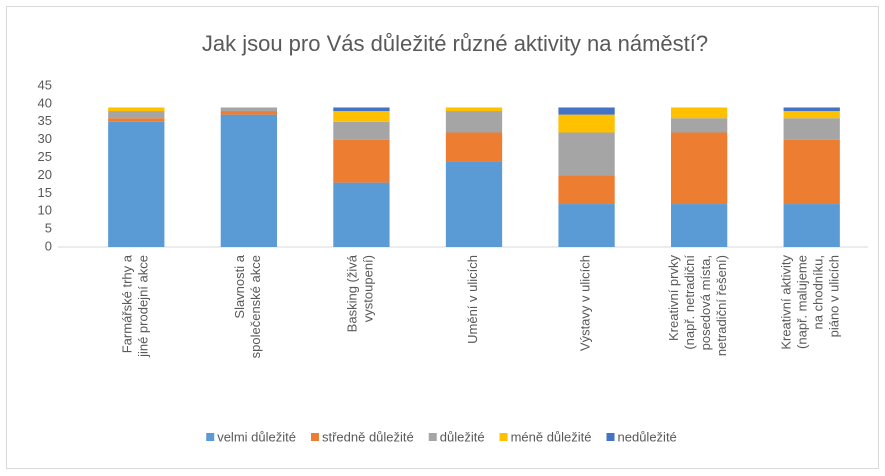 The height and width of the screenshot is (476, 885). Describe the element at coordinates (45, 156) in the screenshot. I see `y-tick-label: 25` at that location.